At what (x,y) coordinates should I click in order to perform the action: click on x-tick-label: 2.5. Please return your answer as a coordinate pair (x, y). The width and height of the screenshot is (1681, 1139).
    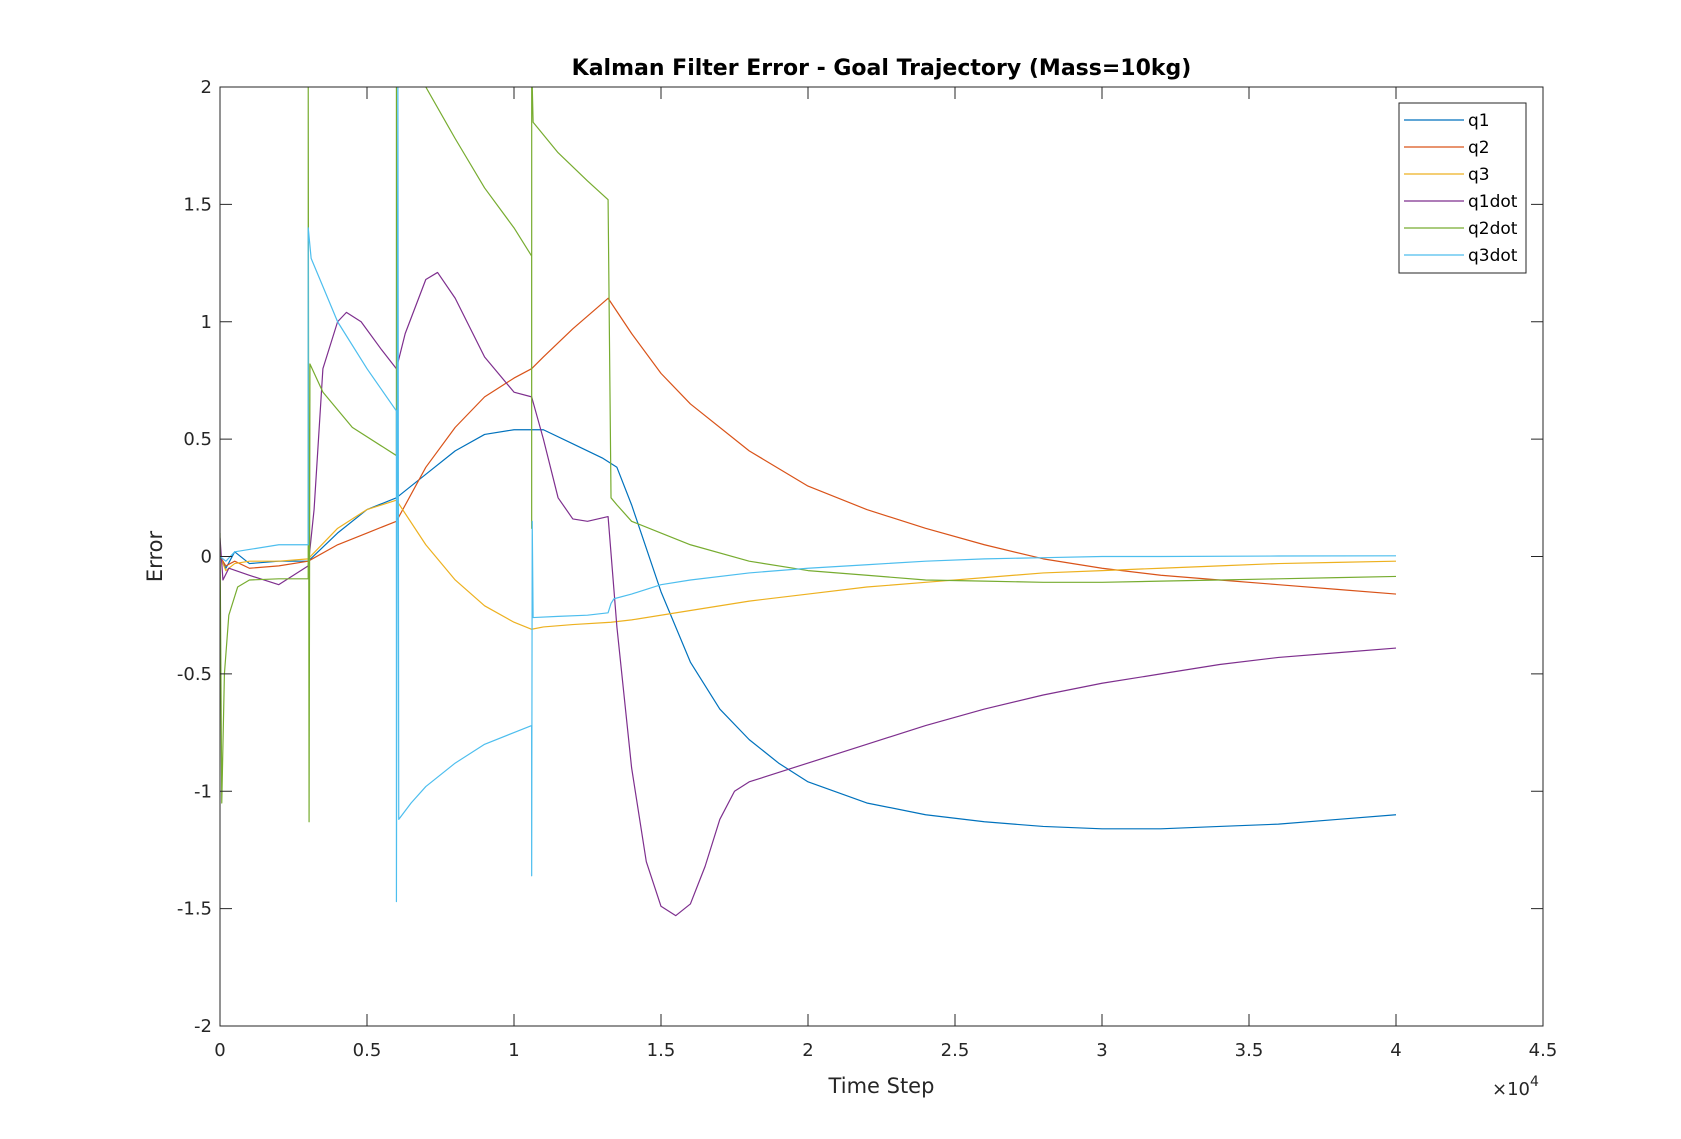
    Looking at the image, I should click on (955, 1050).